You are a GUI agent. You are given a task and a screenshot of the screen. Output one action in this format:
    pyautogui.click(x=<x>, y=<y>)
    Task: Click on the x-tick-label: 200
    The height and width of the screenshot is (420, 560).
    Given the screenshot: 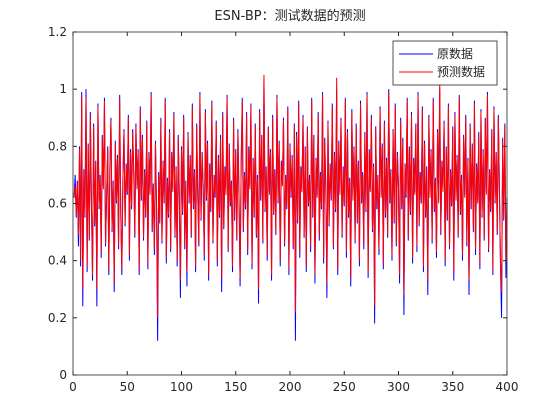 What is the action you would take?
    pyautogui.click(x=290, y=387)
    